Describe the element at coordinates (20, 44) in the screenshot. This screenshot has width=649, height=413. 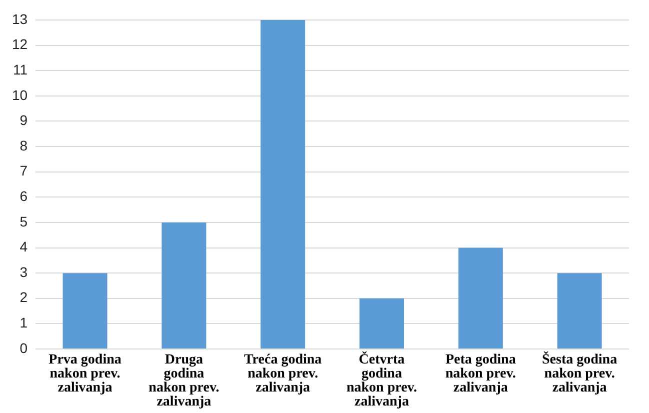
I see `y-tick-label: 12` at that location.